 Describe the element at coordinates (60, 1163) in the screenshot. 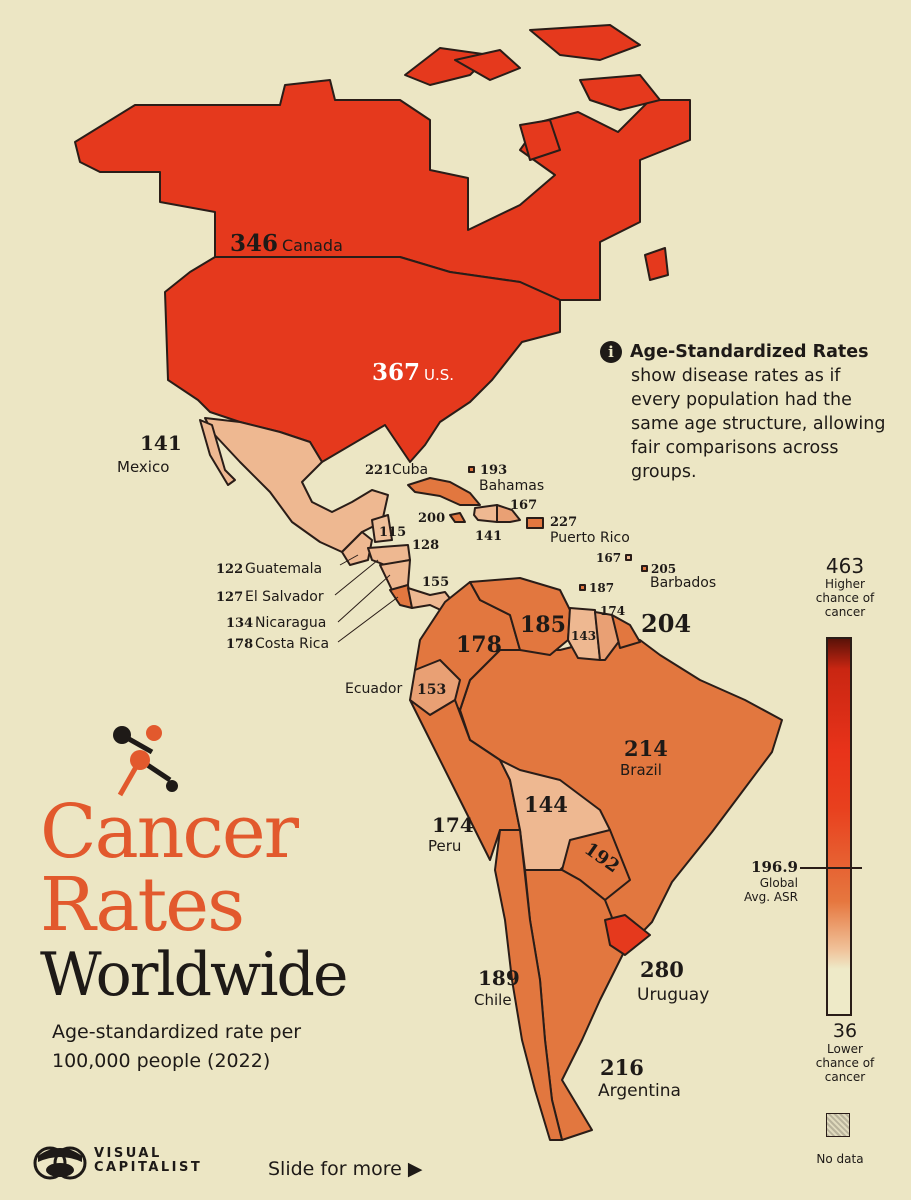

I see `binoculars-icon` at that location.